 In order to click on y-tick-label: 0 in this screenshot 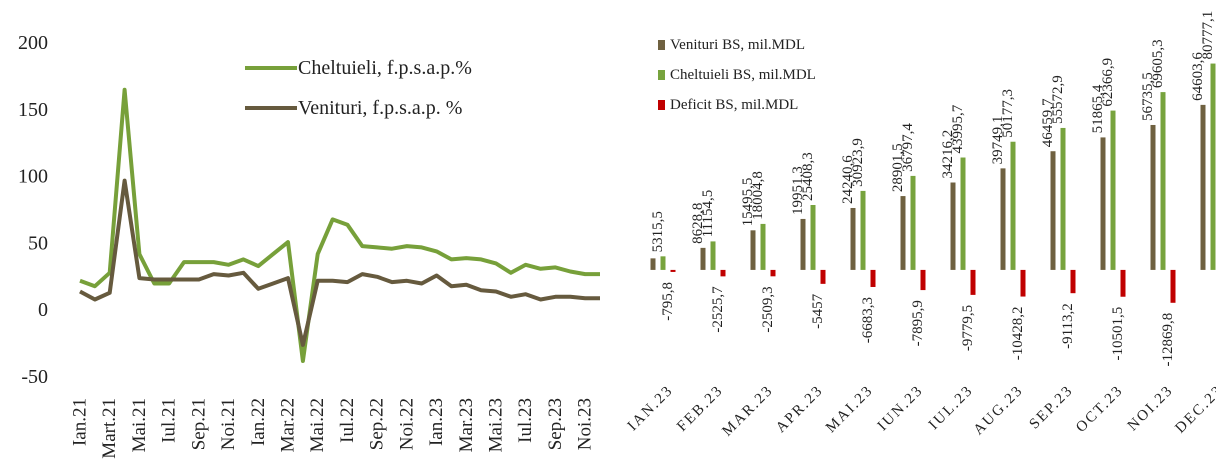, I will do `click(43, 310)`.